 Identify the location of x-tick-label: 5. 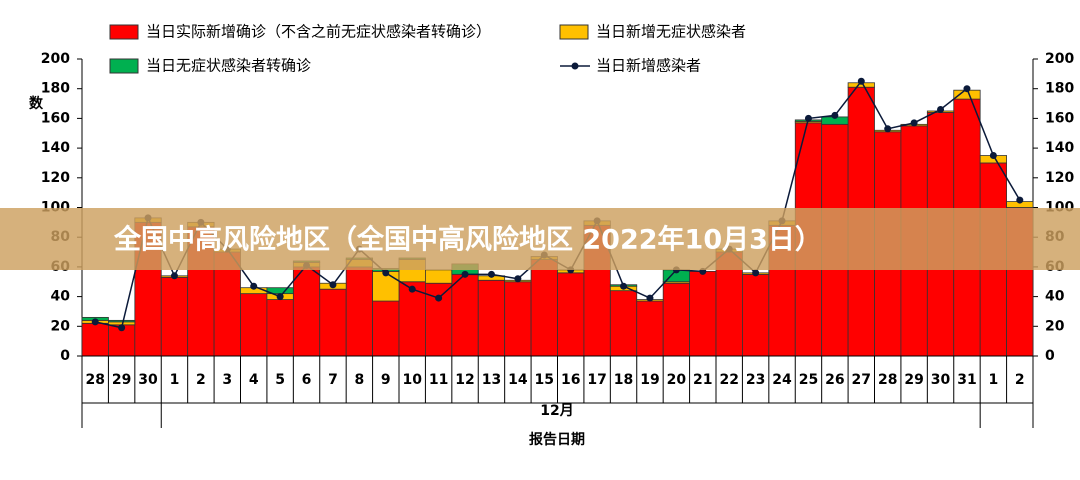
(280, 380).